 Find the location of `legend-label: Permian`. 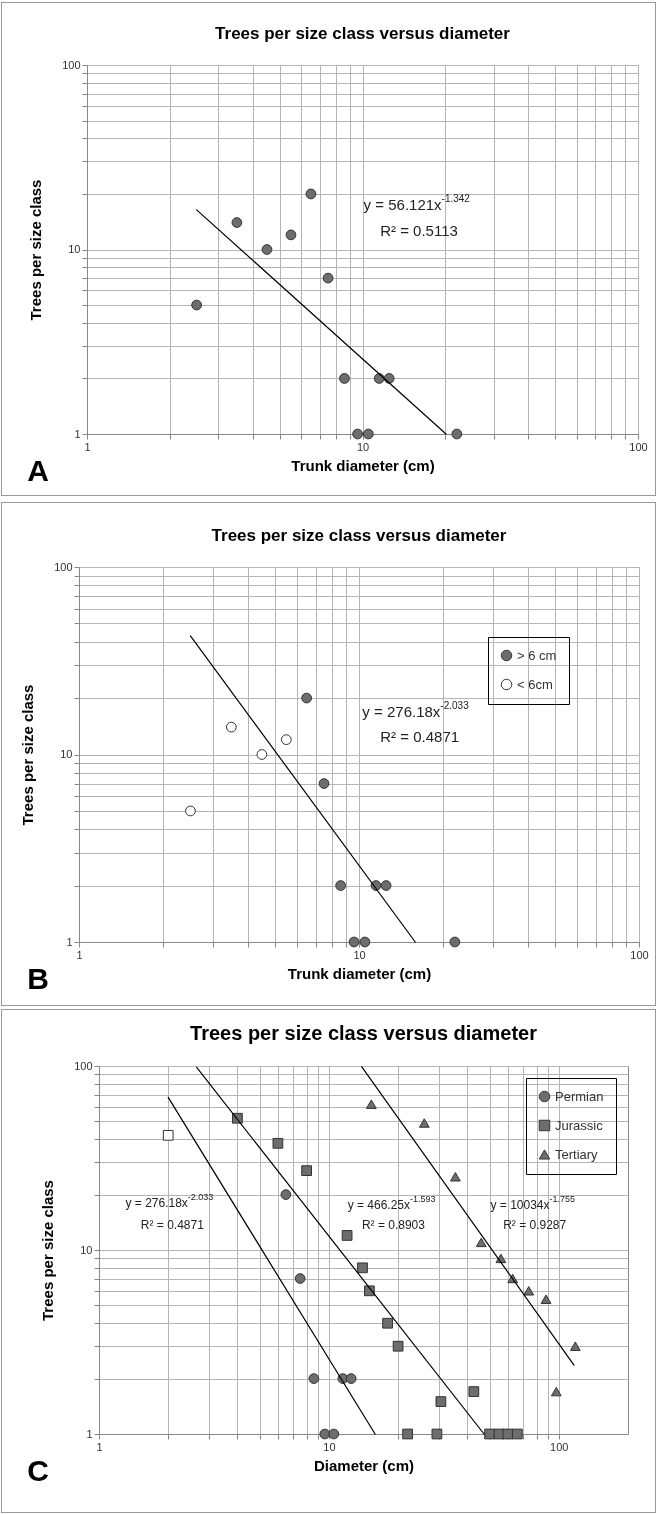

legend-label: Permian is located at coordinates (579, 1096).